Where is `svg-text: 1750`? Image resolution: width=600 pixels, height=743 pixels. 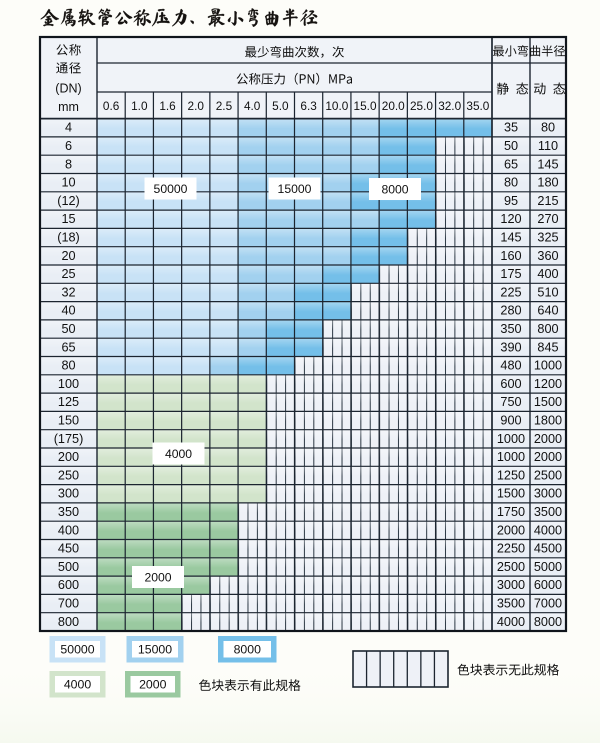 svg-text: 1750 is located at coordinates (511, 512).